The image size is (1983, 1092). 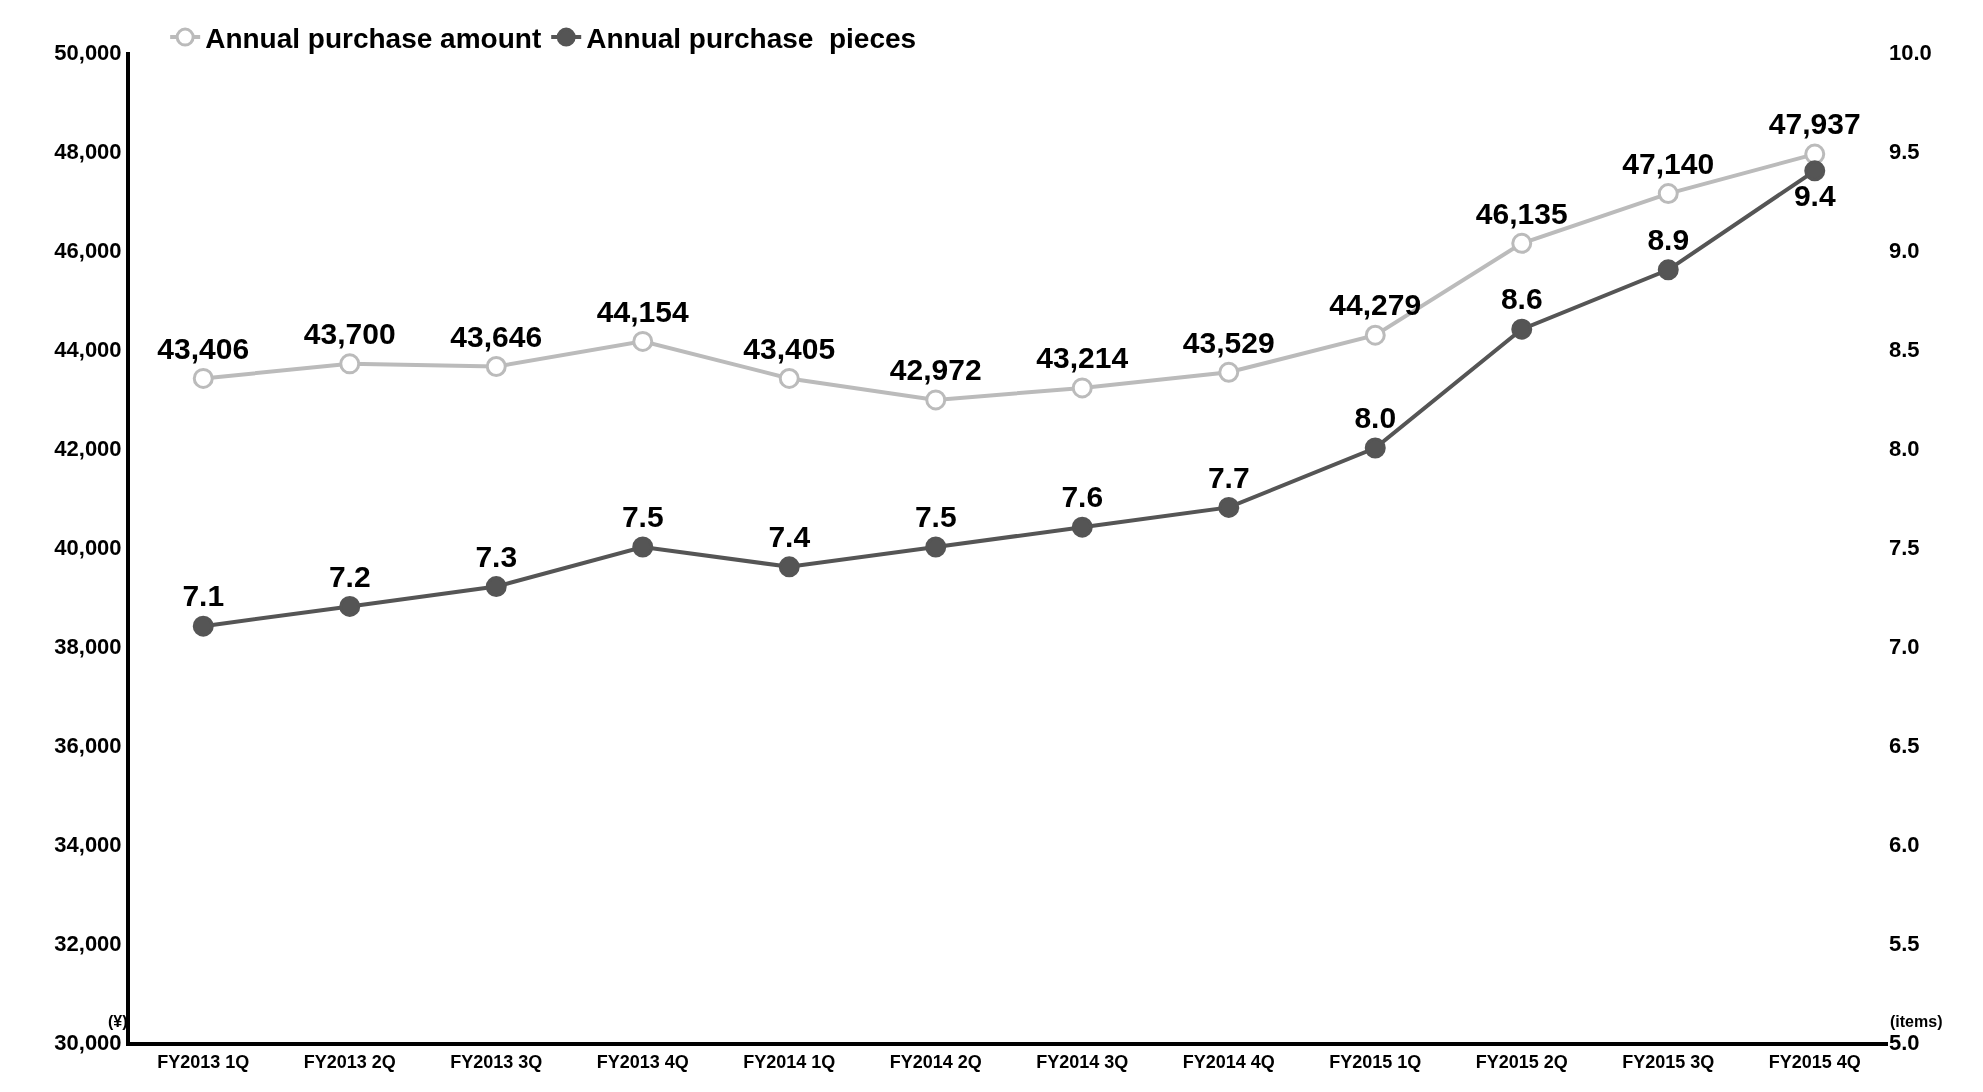 I want to click on legend-label: Annual purchase pieces, so click(x=751, y=39).